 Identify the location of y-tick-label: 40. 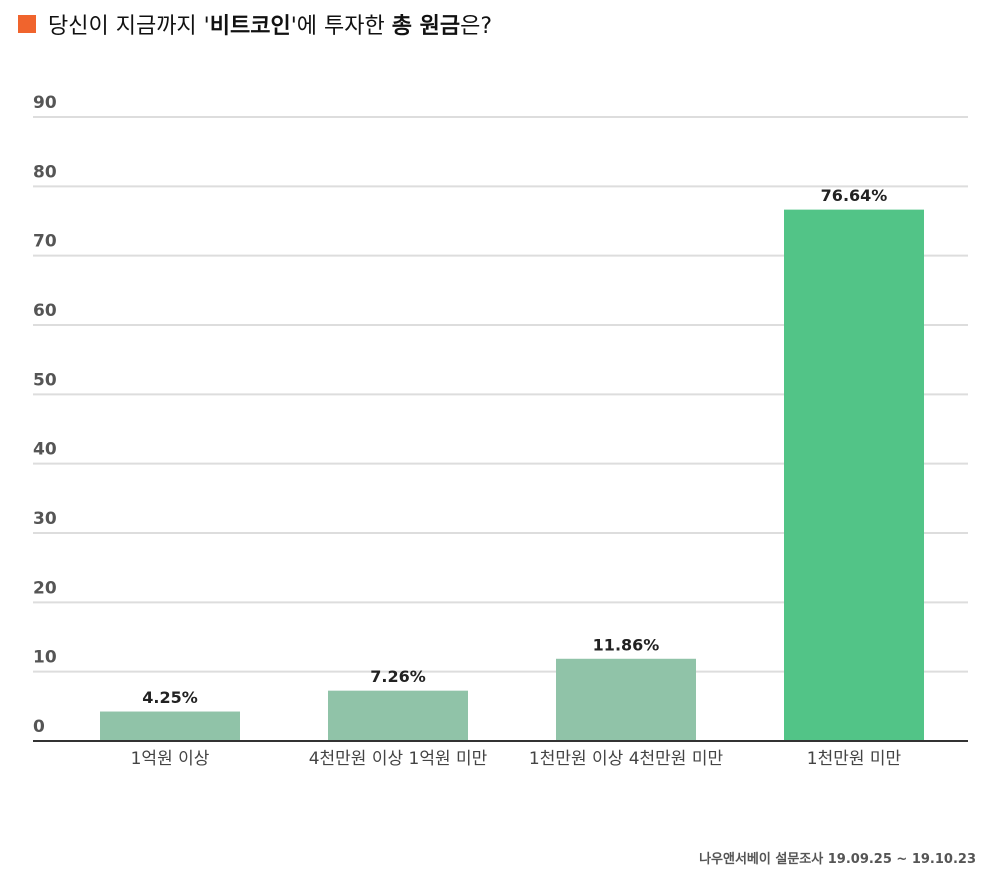
(45, 450).